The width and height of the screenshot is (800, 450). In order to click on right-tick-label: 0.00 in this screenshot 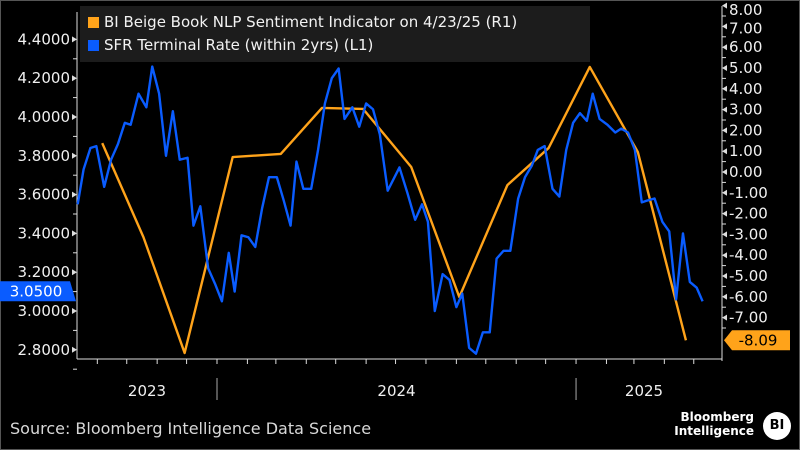, I will do `click(745, 172)`.